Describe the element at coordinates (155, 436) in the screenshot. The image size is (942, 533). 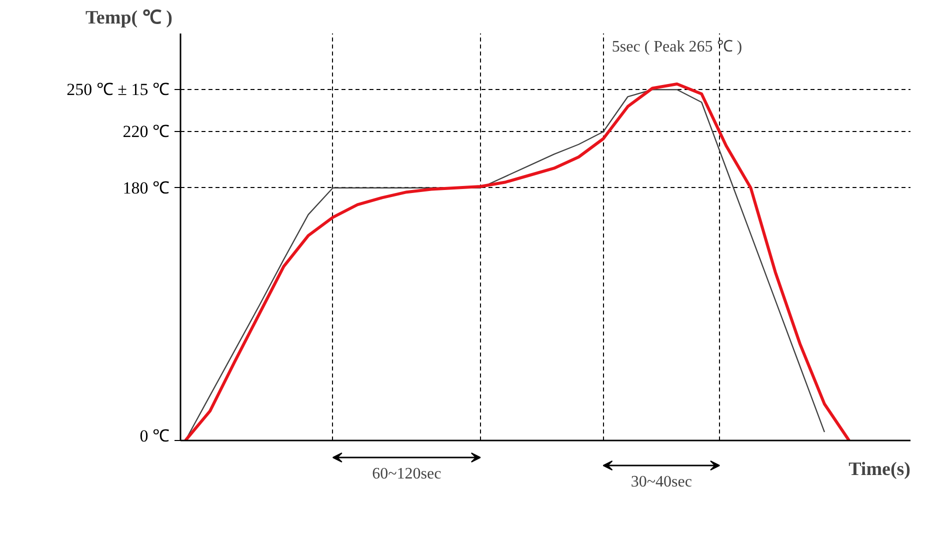
I see `y-tick-label: 0 ℃` at that location.